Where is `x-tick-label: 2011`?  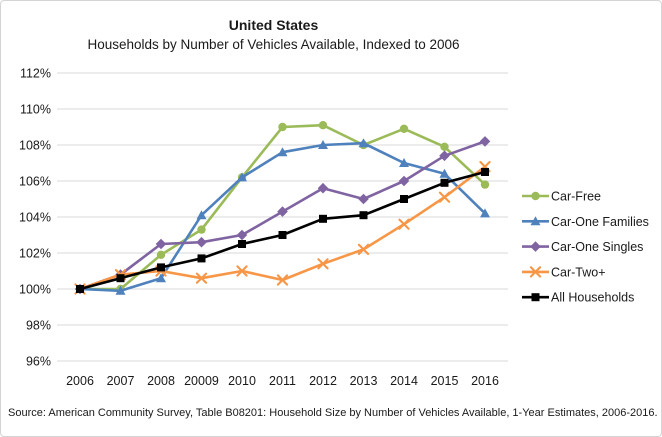 x-tick-label: 2011 is located at coordinates (282, 381).